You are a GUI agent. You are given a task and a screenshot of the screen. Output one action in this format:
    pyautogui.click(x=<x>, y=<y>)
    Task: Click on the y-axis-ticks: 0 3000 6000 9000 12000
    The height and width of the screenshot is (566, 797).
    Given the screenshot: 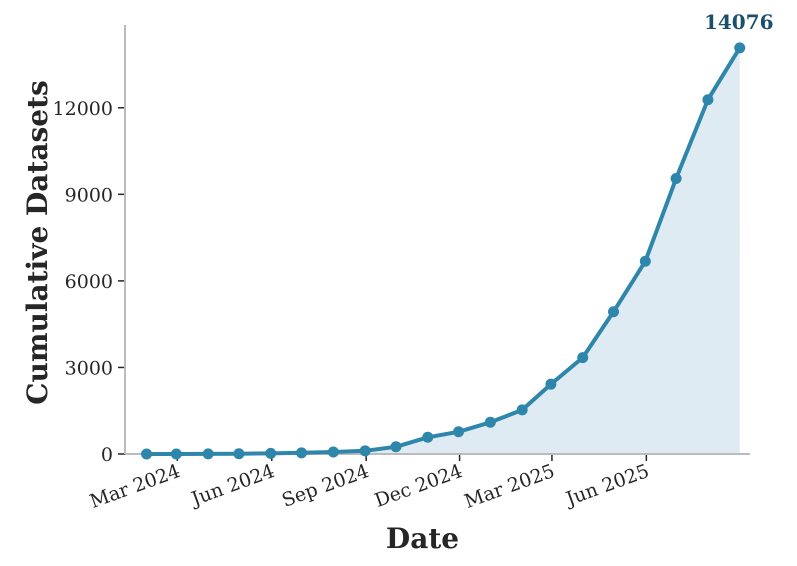 What is the action you would take?
    pyautogui.click(x=89, y=282)
    